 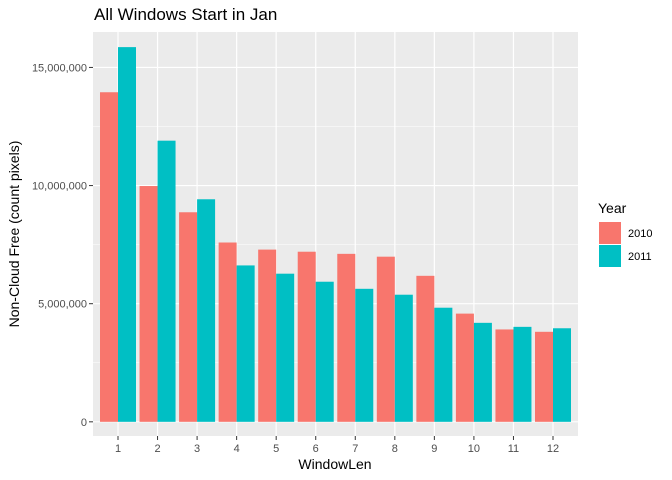 What do you see at coordinates (237, 449) in the screenshot?
I see `x-tick-label: 4` at bounding box center [237, 449].